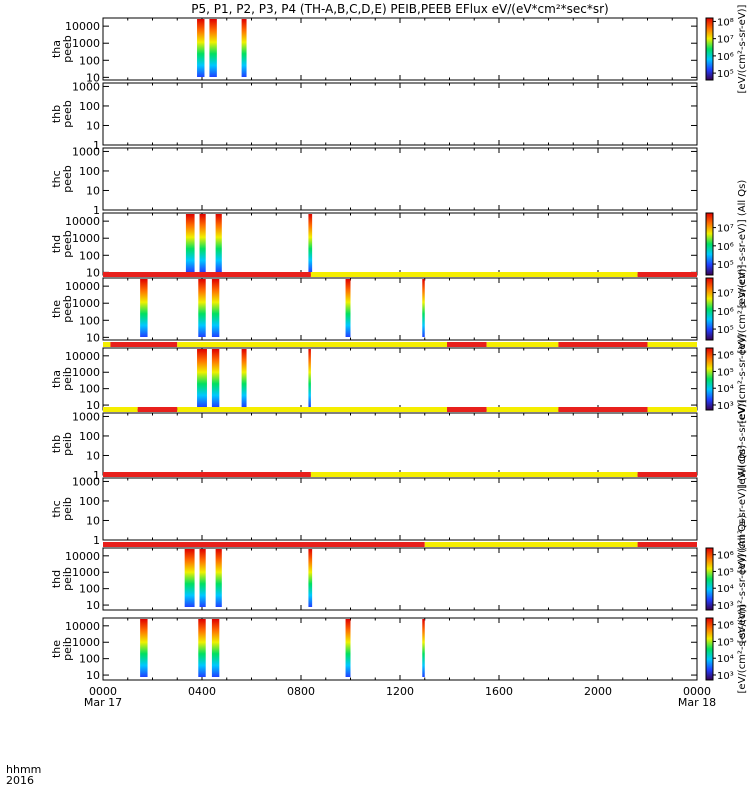 The width and height of the screenshot is (750, 800). What do you see at coordinates (62, 509) in the screenshot?
I see `y-axis-label: thcpeib` at bounding box center [62, 509].